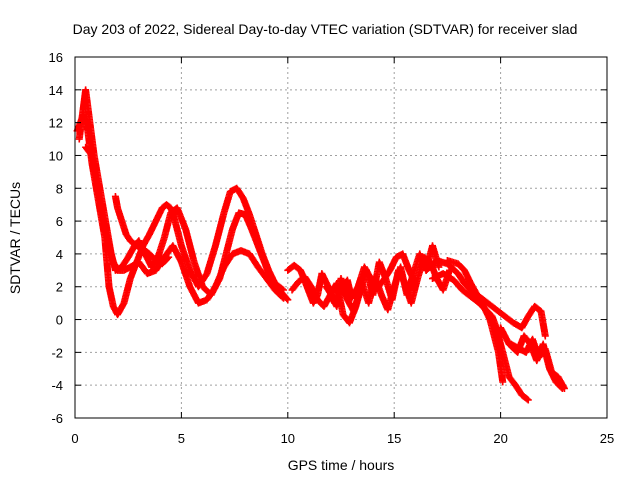  I want to click on y-tick-label: 12, so click(56, 123).